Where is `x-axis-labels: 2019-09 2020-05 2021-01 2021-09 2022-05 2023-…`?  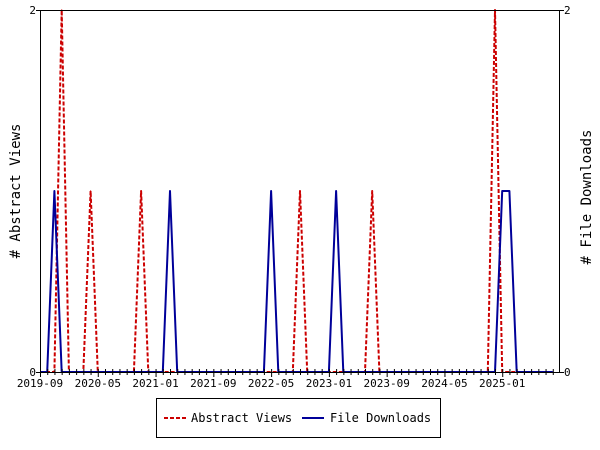
x-axis-labels: 2019-09 2020-05 2021-01 2021-09 2022-05 2023-… is located at coordinates (271, 383).